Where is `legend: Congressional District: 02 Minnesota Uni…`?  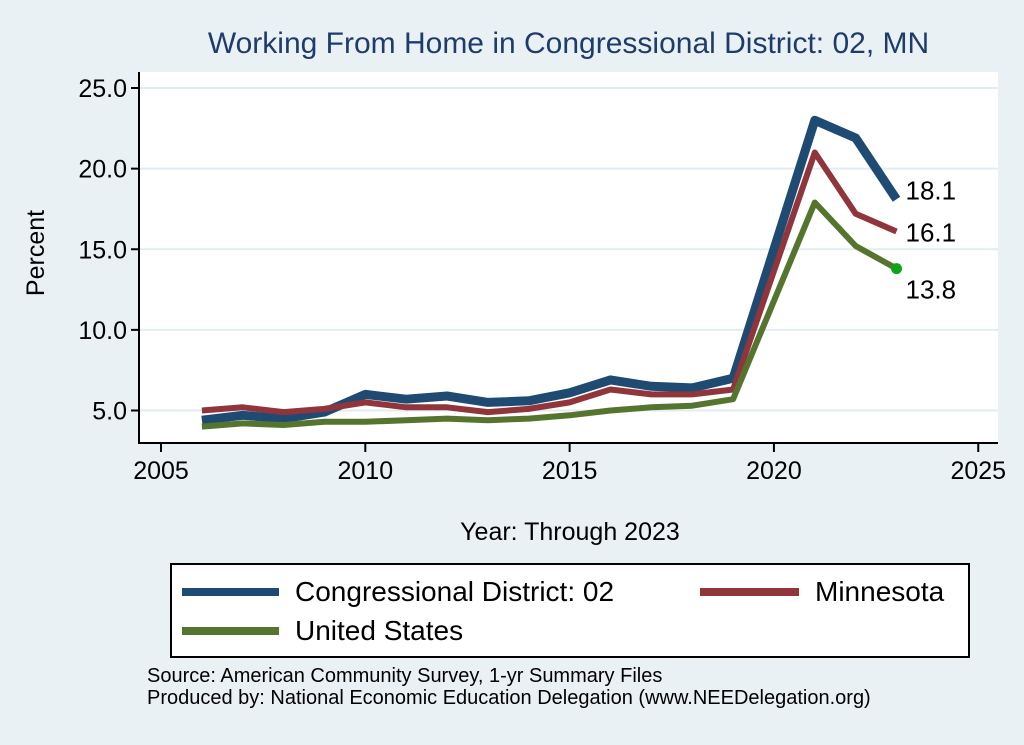
legend: Congressional District: 02 Minnesota Uni… is located at coordinates (570, 610).